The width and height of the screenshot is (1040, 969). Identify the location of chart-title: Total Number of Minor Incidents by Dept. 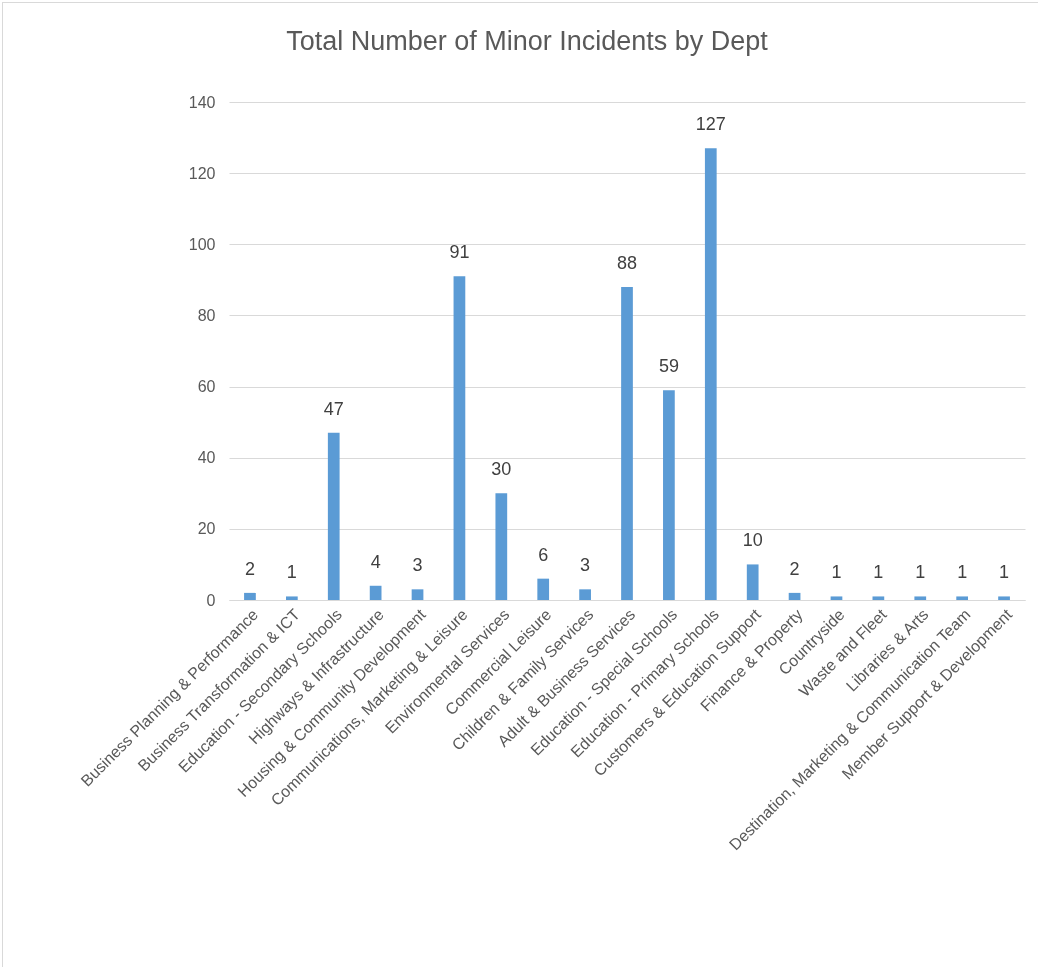
(527, 41).